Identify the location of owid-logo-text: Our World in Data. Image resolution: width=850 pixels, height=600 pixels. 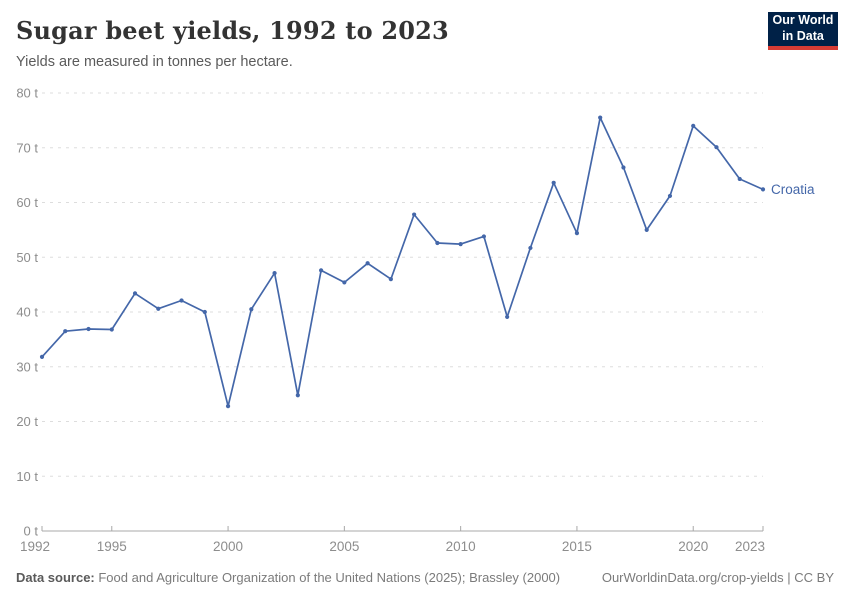
(803, 28).